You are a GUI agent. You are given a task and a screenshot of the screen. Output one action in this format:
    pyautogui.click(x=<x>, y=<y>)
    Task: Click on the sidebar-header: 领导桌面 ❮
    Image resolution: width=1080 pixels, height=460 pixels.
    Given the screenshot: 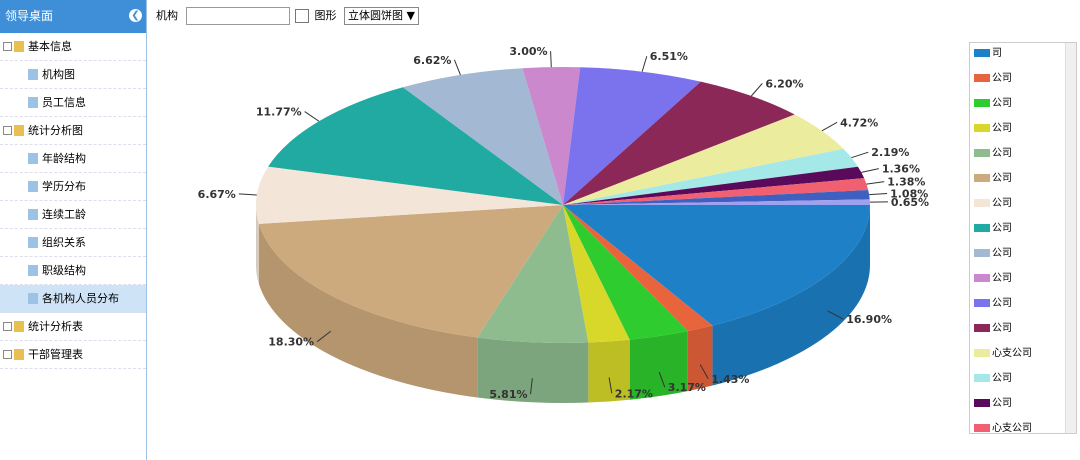 What is the action you would take?
    pyautogui.click(x=73, y=16)
    